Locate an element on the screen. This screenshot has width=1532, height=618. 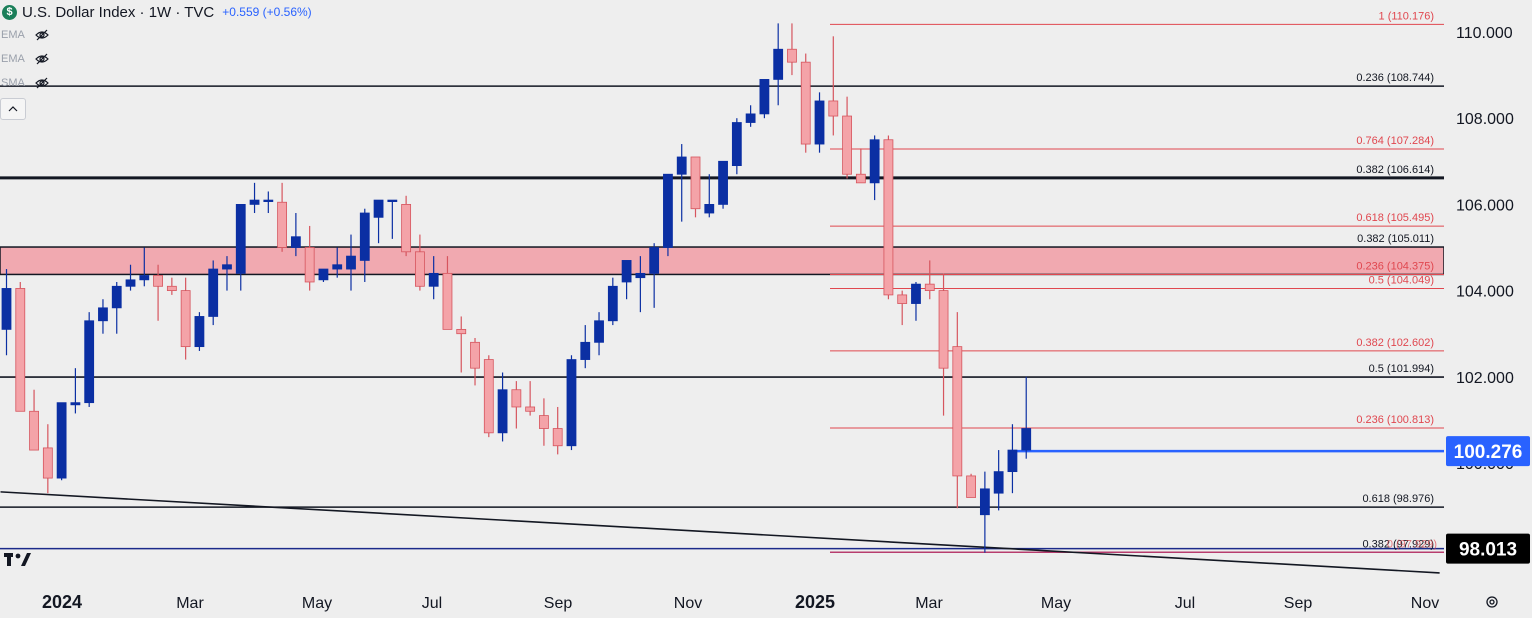
fib-label: 0.236 (100.813) is located at coordinates (1395, 420).